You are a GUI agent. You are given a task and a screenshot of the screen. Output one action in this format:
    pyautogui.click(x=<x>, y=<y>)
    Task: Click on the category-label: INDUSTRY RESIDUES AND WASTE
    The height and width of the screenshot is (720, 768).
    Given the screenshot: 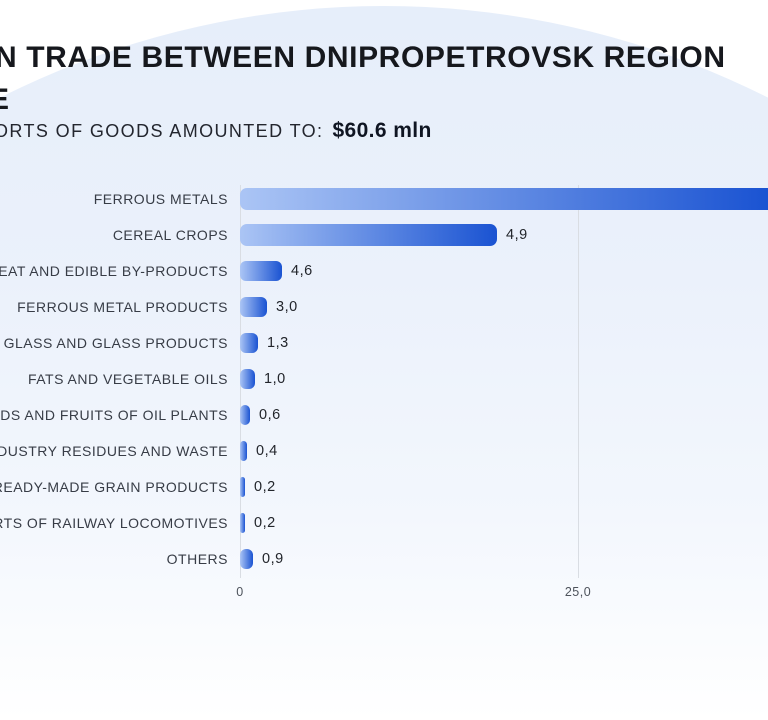 What is the action you would take?
    pyautogui.click(x=114, y=451)
    